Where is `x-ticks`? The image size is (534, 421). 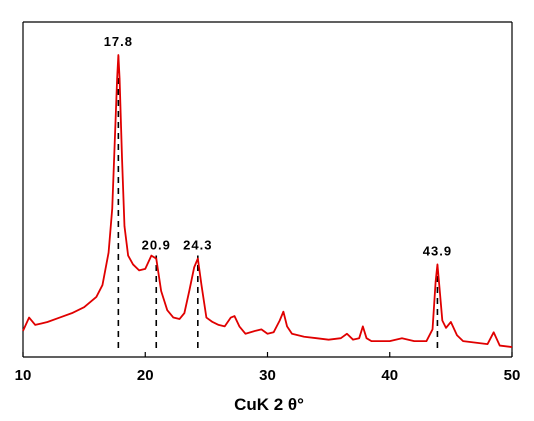 x-ticks is located at coordinates (267, 354).